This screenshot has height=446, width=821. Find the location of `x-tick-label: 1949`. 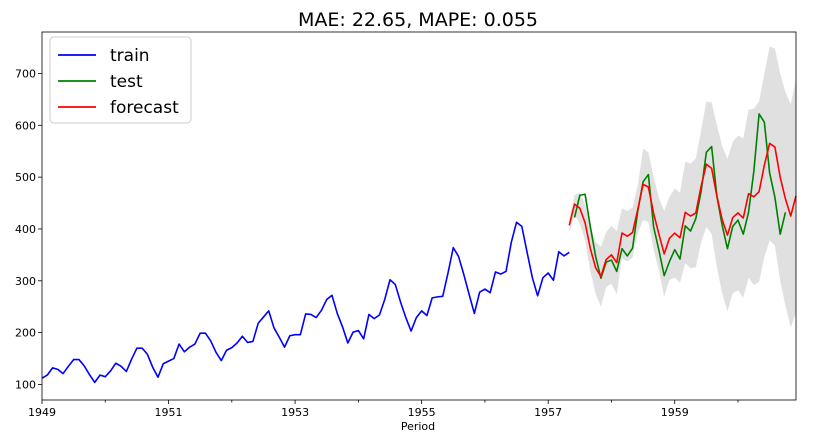

x-tick-label: 1949 is located at coordinates (42, 412).